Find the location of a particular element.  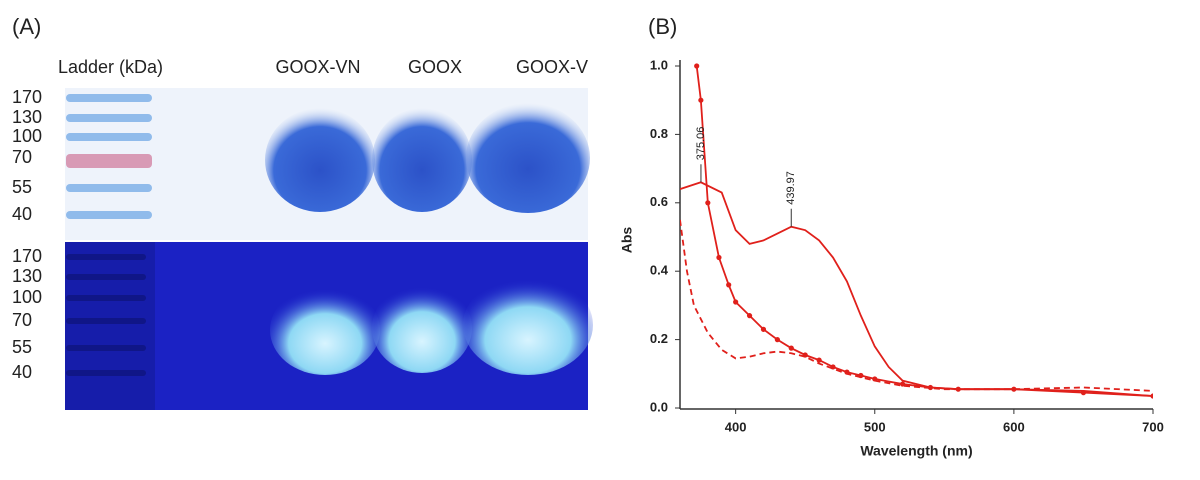

panel-label: (B) is located at coordinates (662, 26).